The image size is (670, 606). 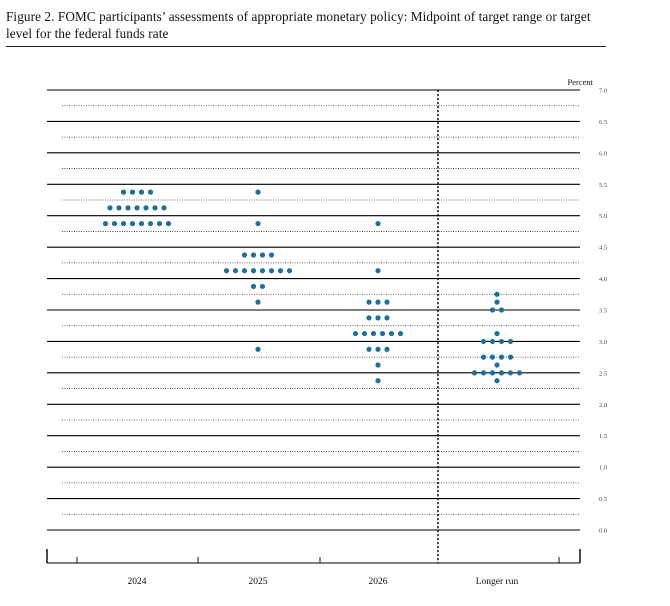 What do you see at coordinates (603, 373) in the screenshot?
I see `y-tick-label: 2.5` at bounding box center [603, 373].